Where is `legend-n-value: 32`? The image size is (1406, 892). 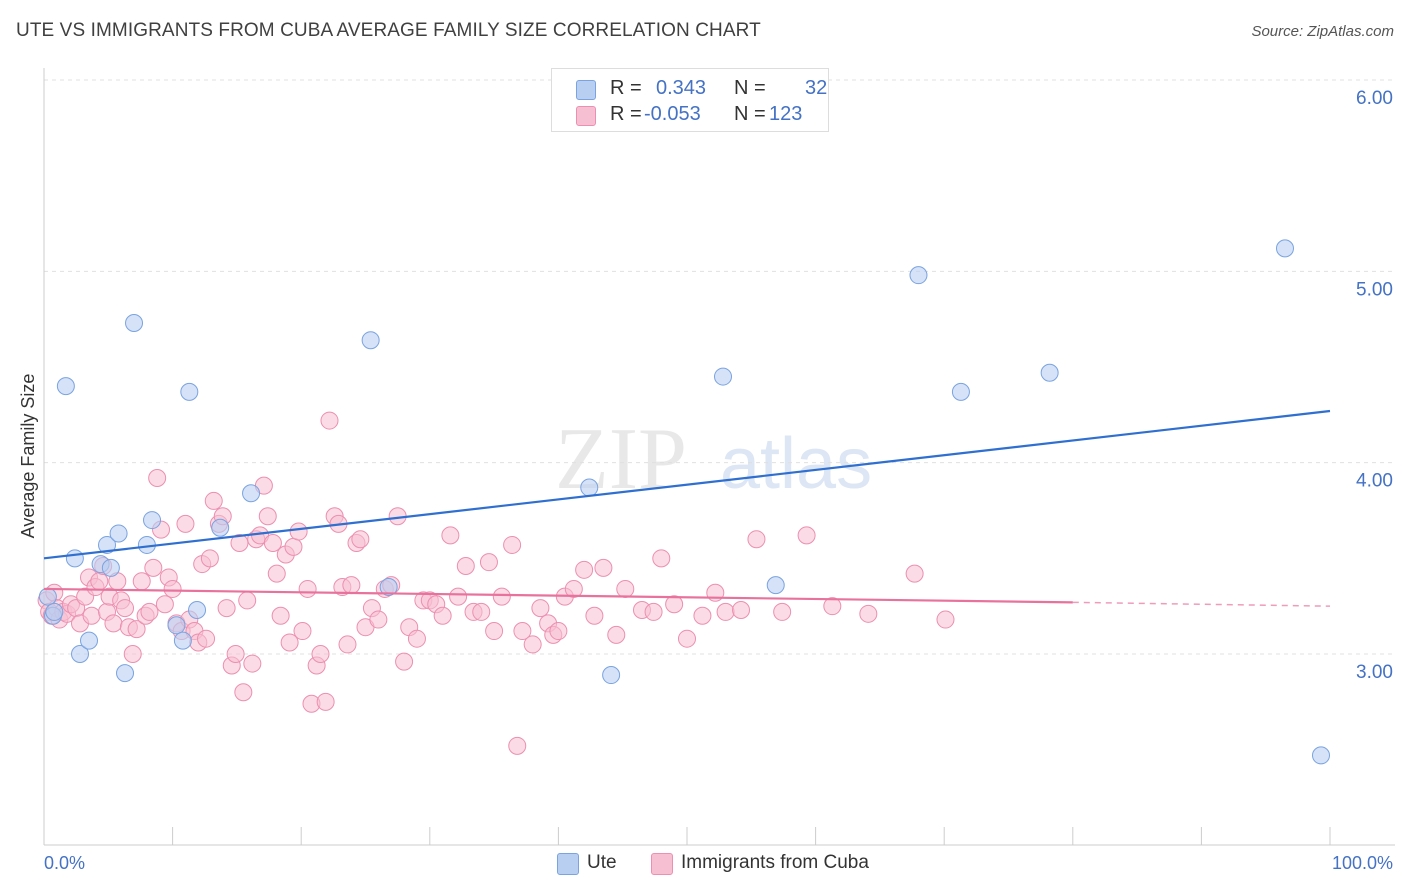 legend-n-value: 32 is located at coordinates (816, 88).